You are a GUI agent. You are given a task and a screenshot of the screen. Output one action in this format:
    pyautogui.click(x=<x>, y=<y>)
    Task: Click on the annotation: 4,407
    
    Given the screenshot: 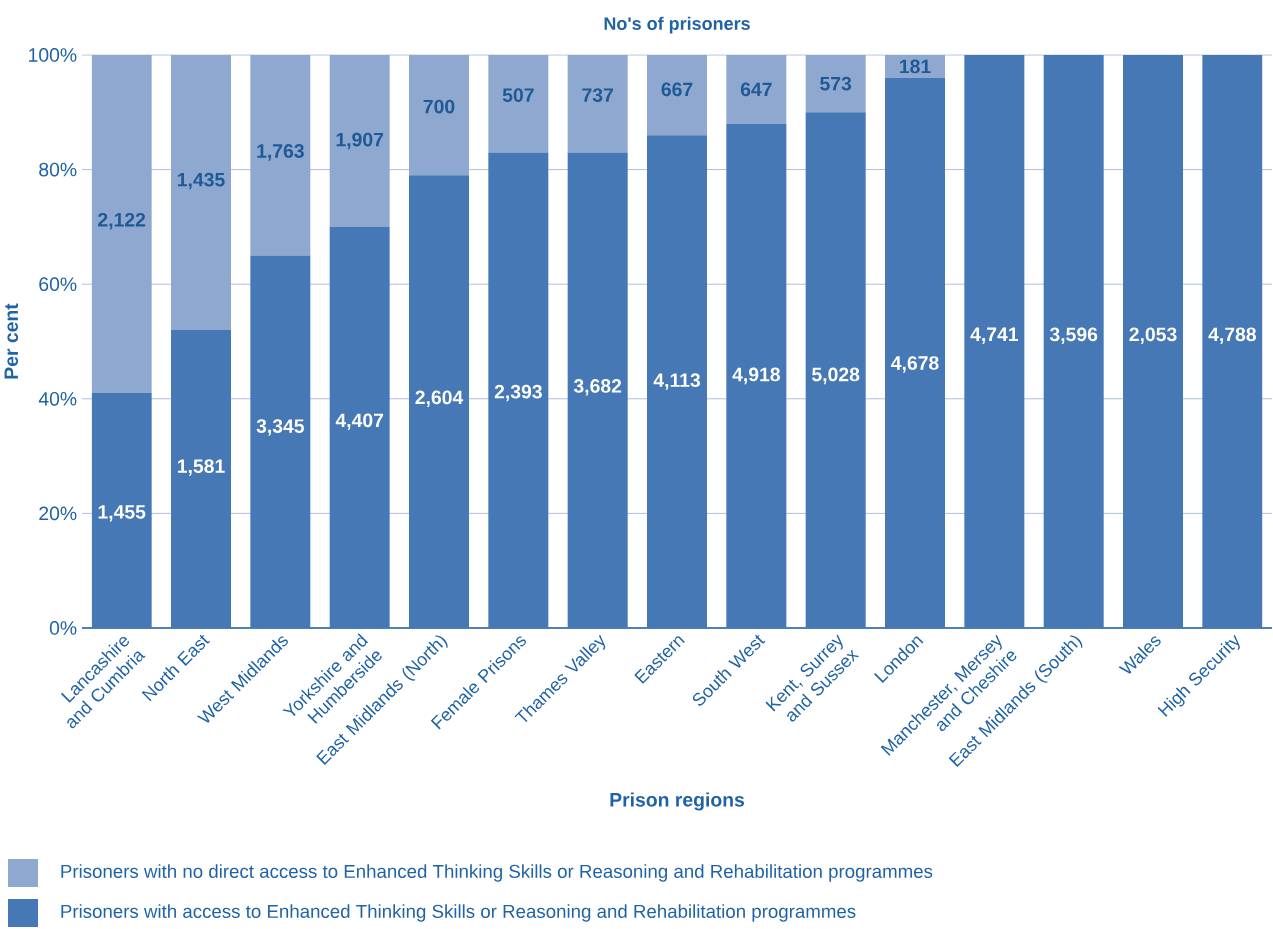 What is the action you would take?
    pyautogui.click(x=359, y=421)
    